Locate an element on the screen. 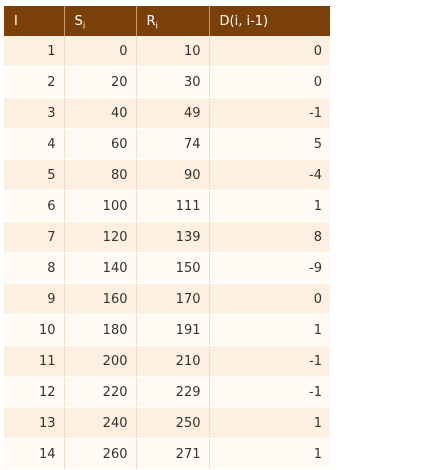  cell-i: 8 is located at coordinates (34, 268).